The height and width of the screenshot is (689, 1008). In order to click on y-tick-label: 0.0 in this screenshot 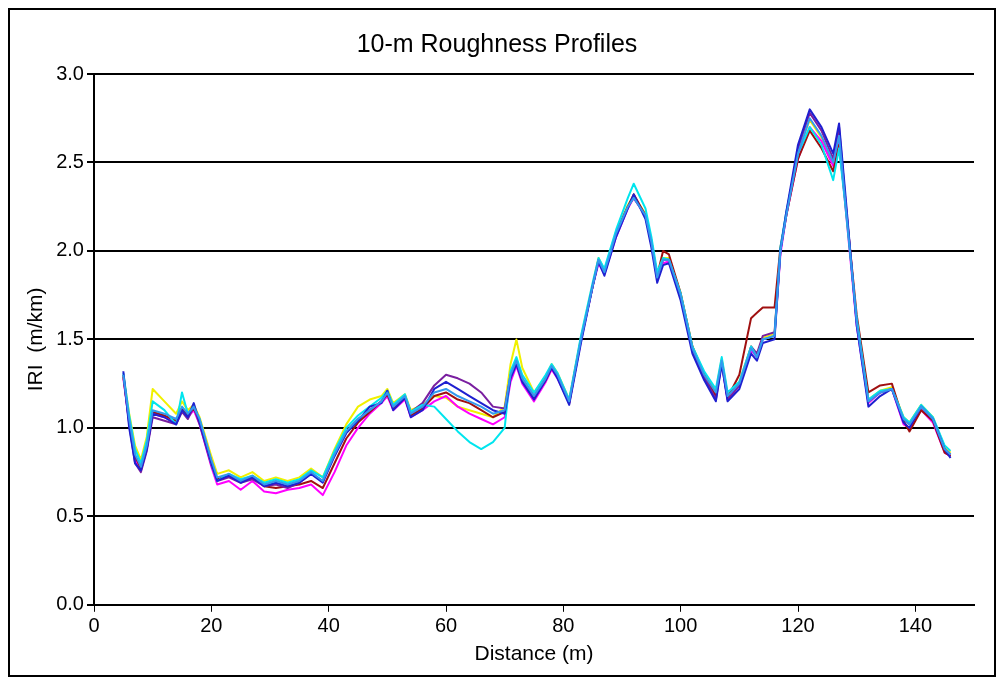, I will do `click(70, 603)`.